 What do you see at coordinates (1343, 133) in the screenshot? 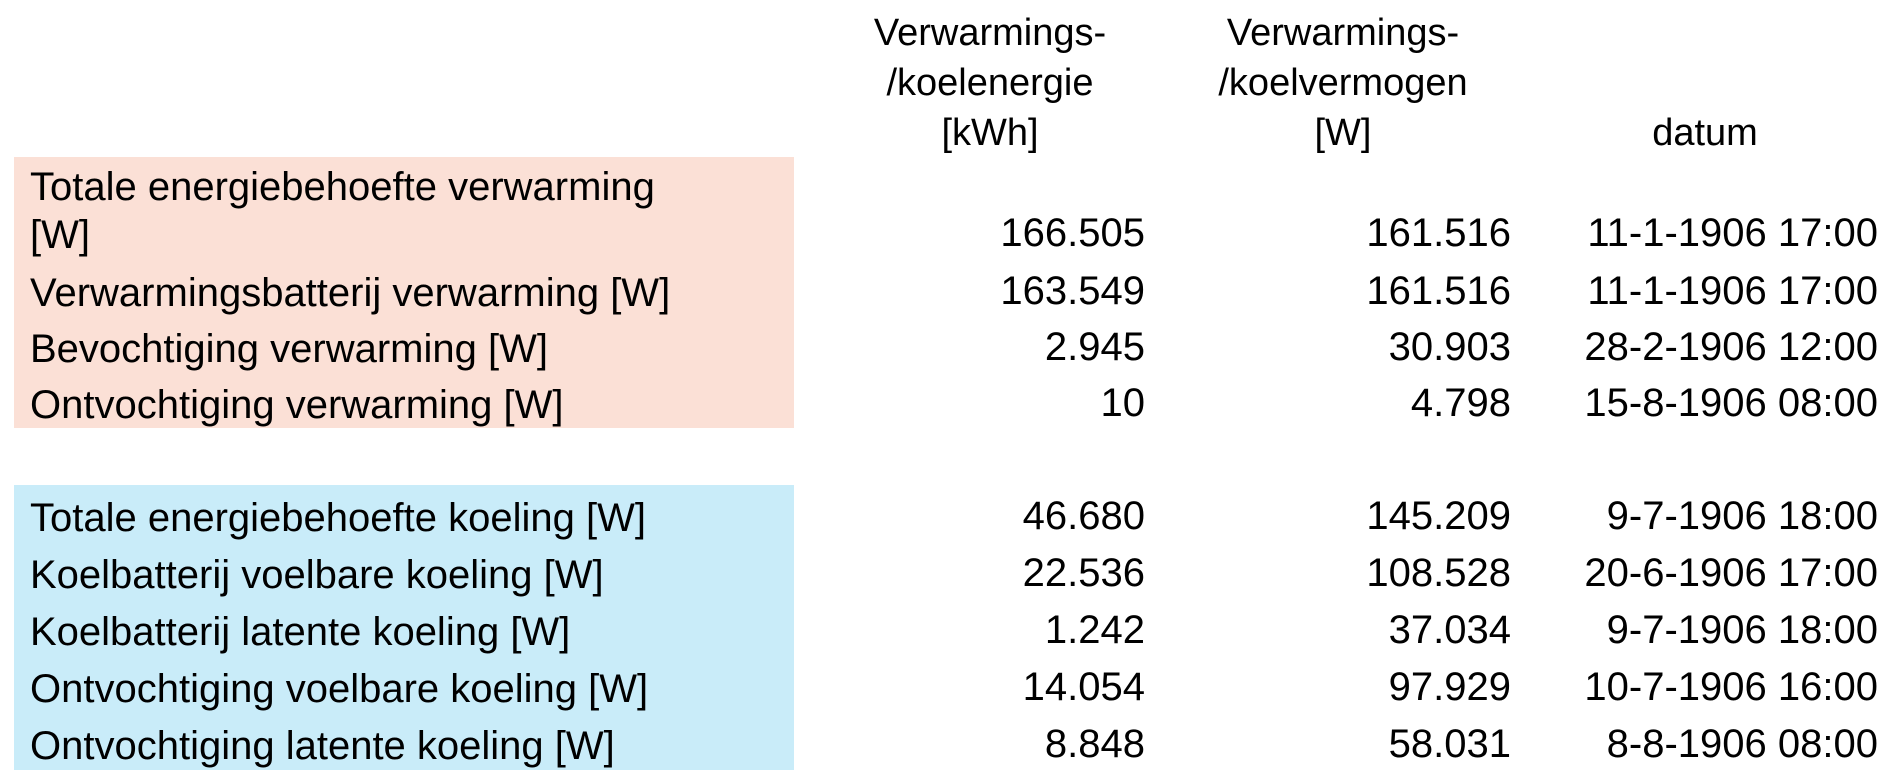
I see `header-power-line-3: [W]` at bounding box center [1343, 133].